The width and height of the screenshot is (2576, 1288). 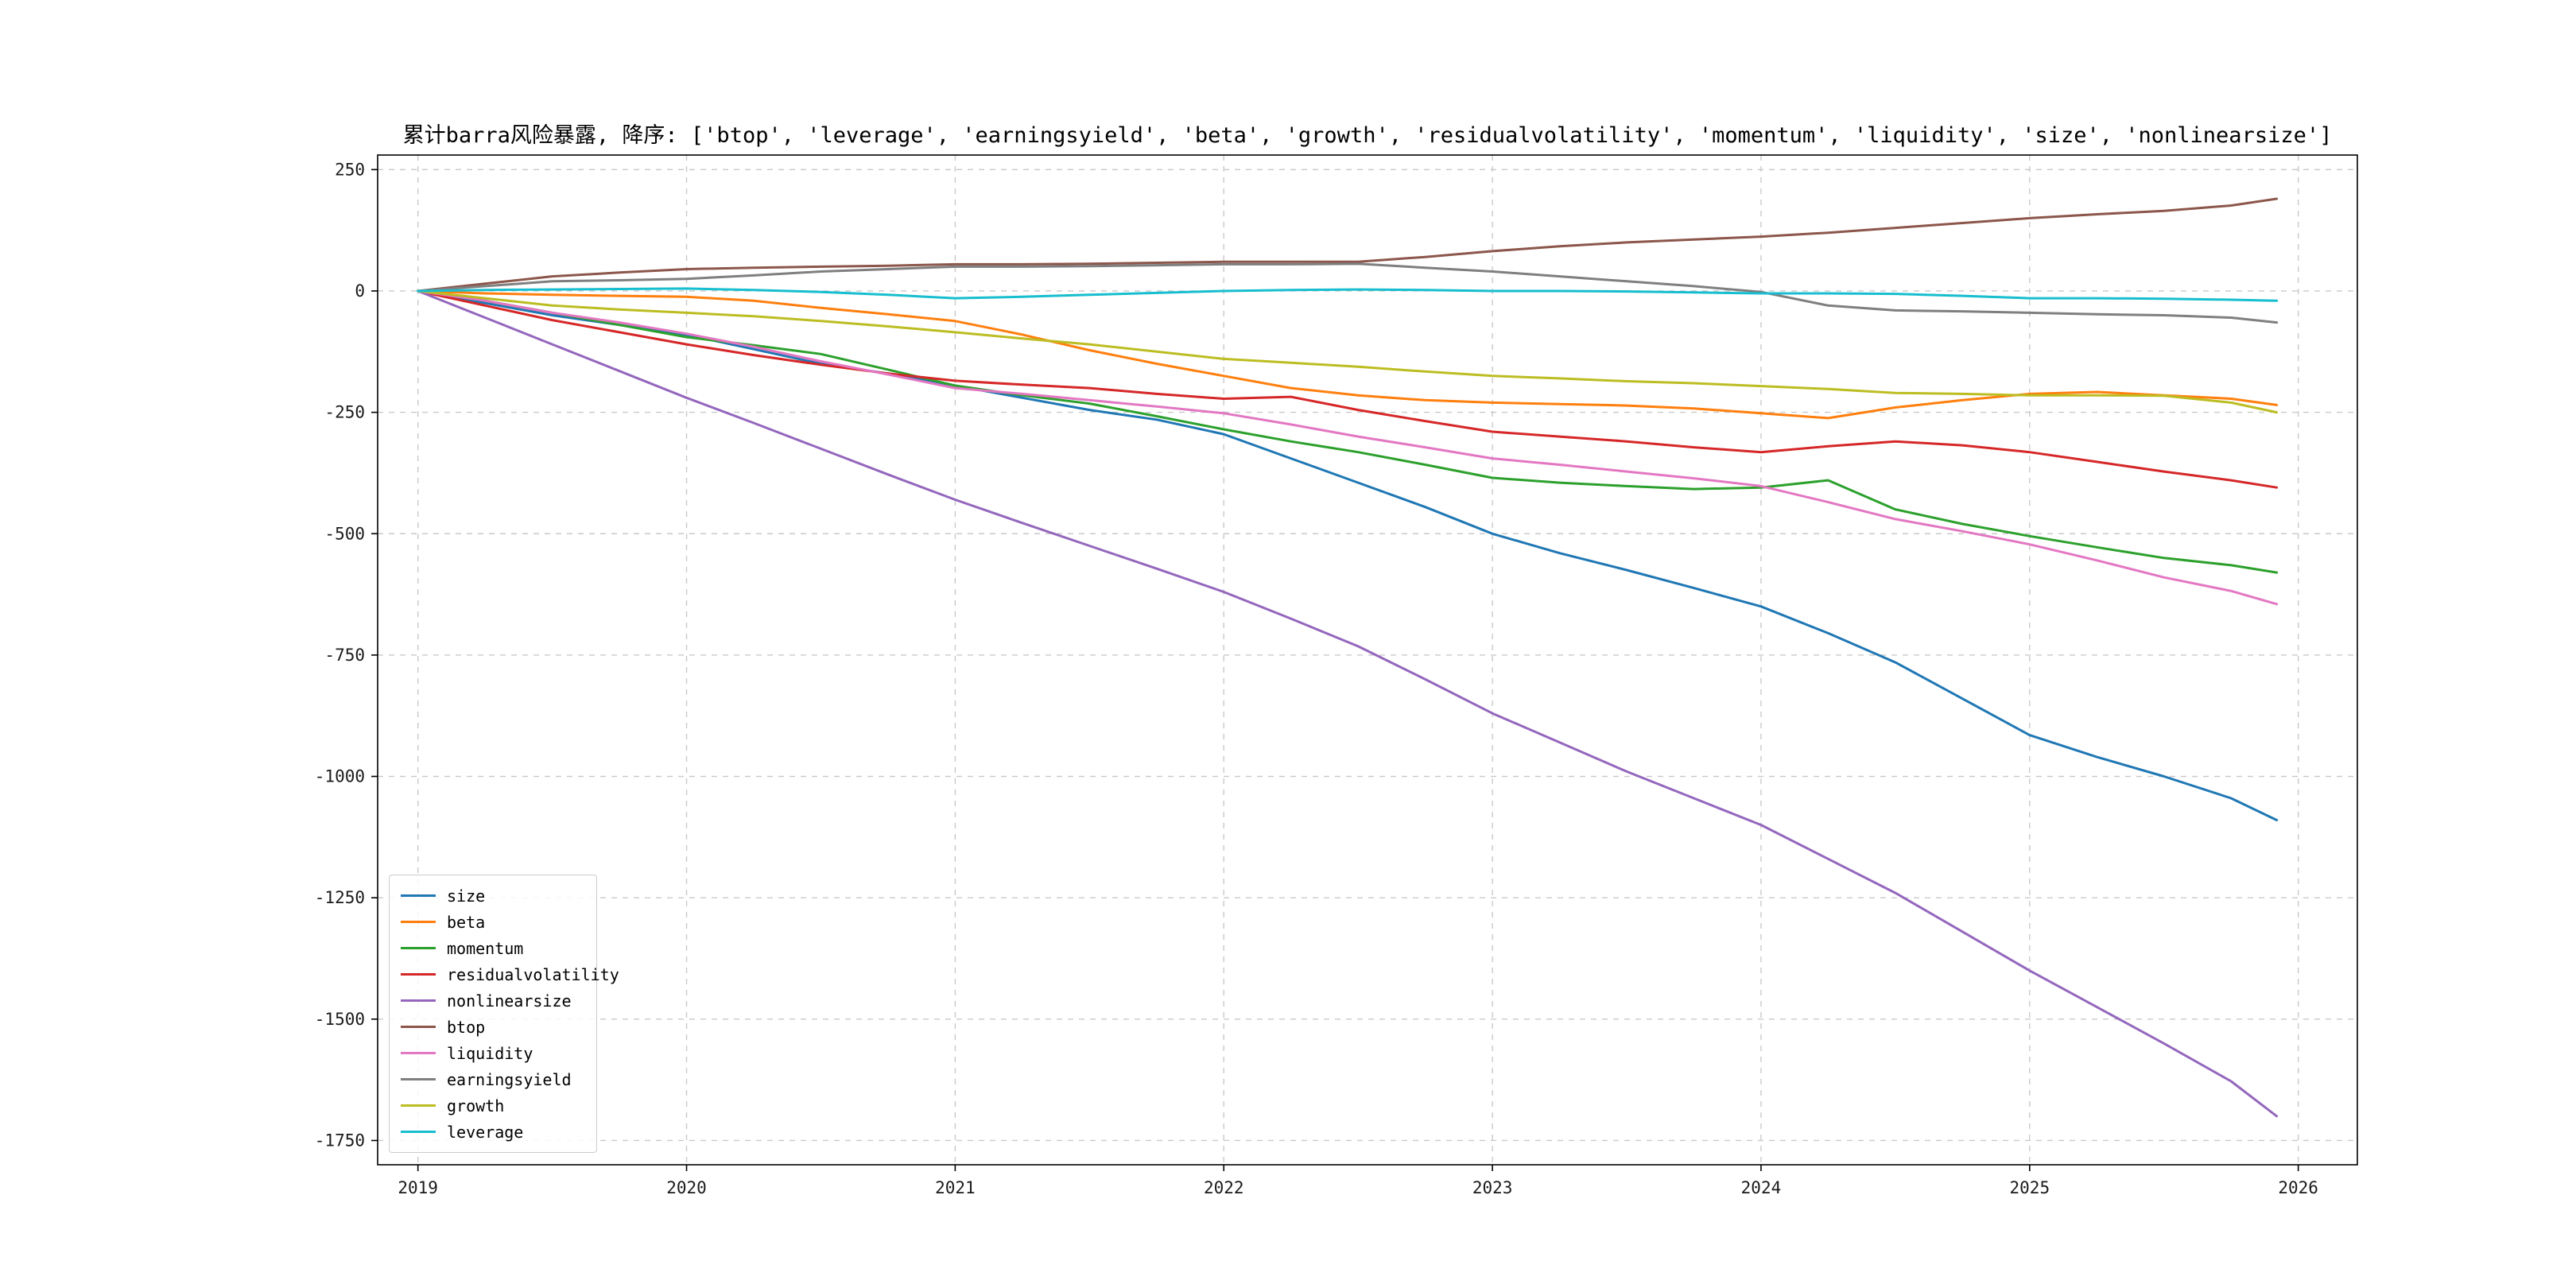 I want to click on legend-item-size: size, so click(x=493, y=896).